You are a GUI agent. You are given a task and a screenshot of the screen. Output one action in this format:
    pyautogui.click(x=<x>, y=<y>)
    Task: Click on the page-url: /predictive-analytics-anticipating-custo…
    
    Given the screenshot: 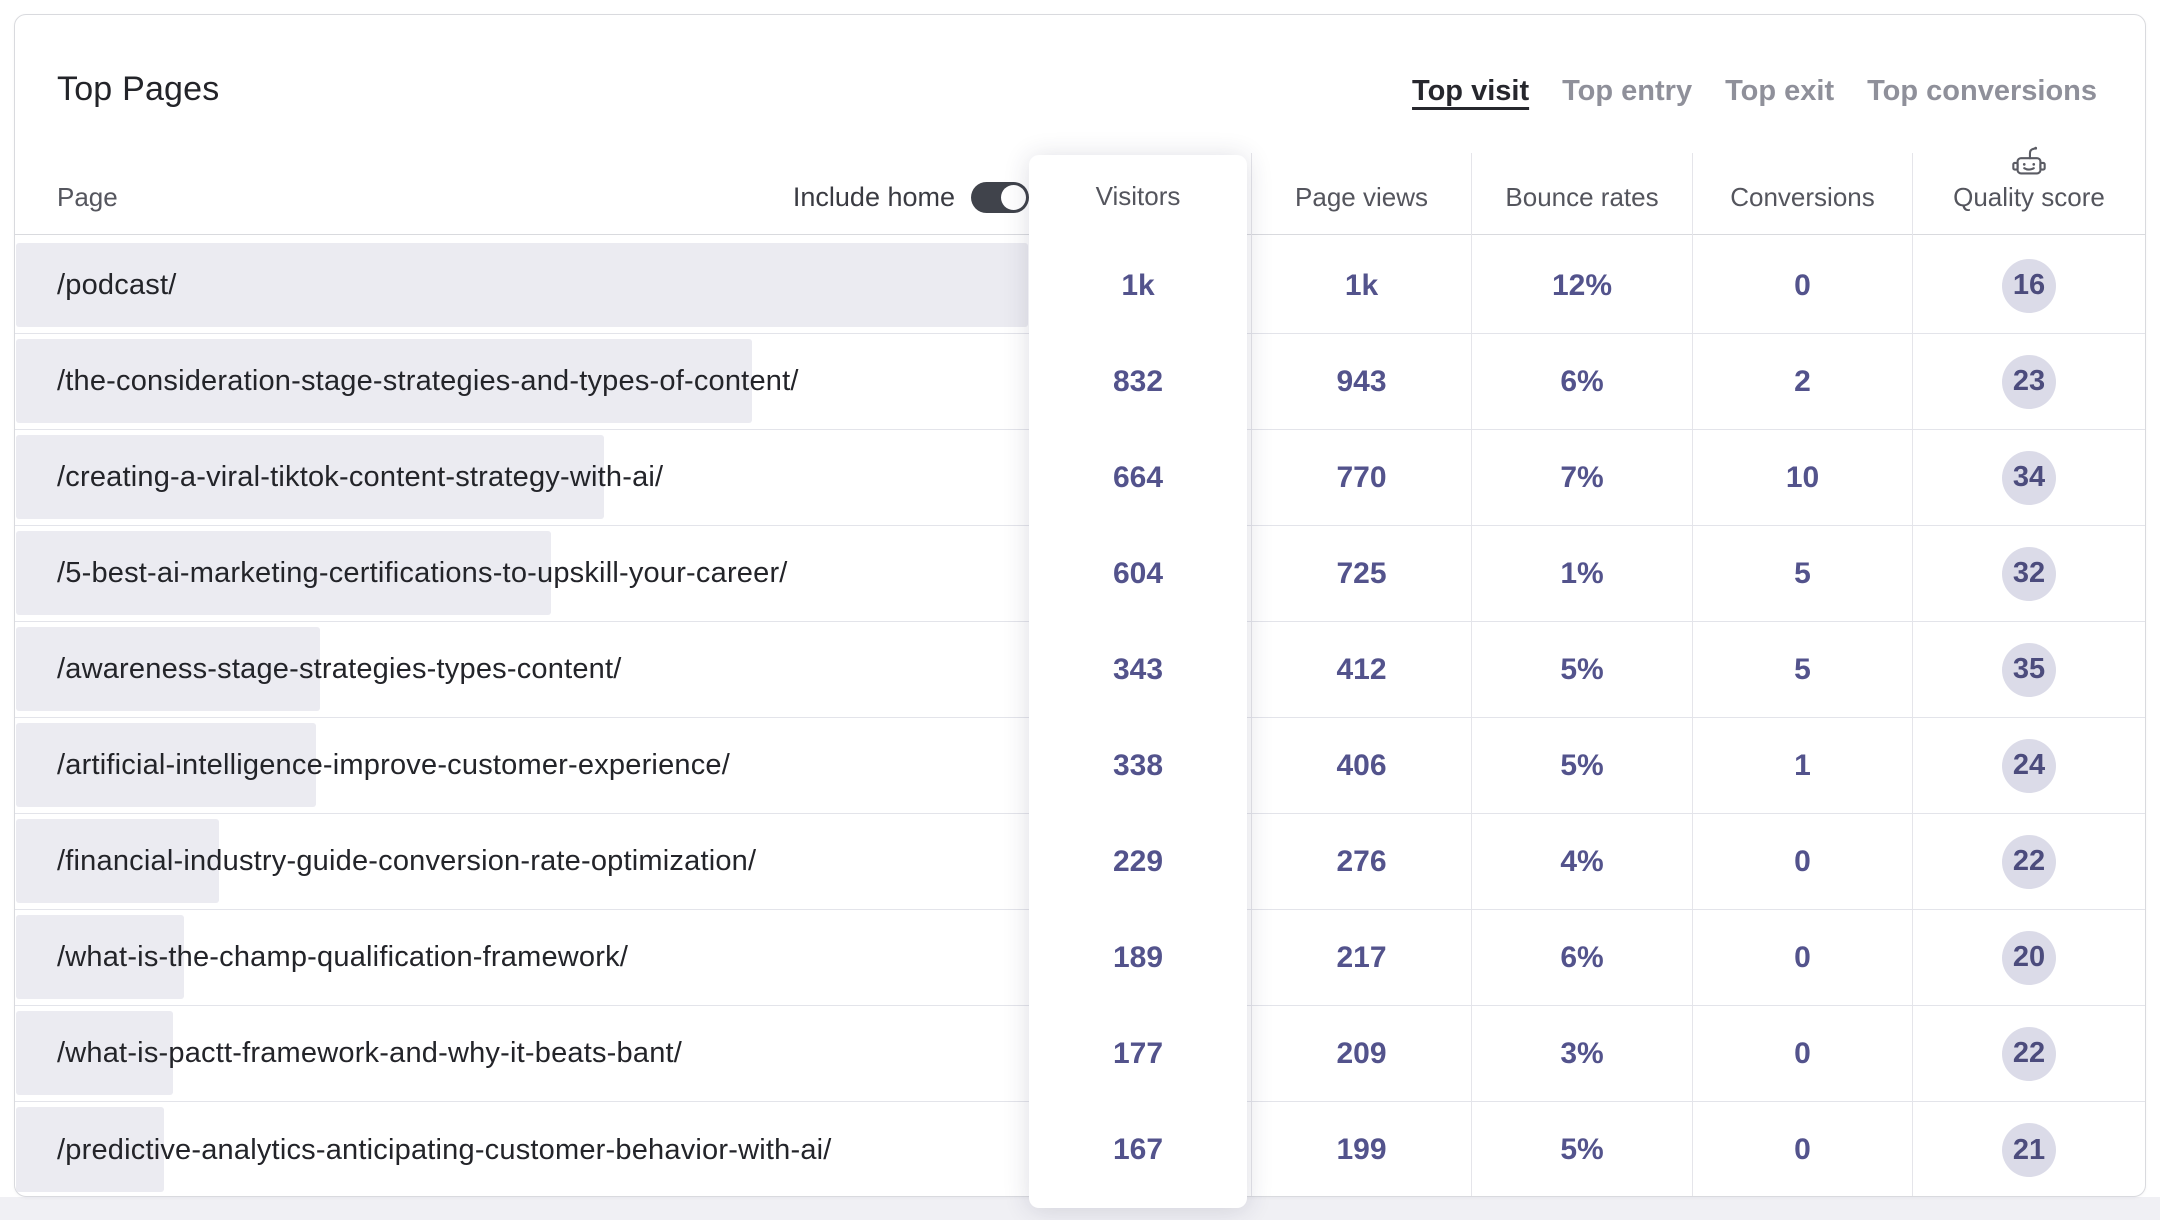 What is the action you would take?
    pyautogui.click(x=444, y=1149)
    